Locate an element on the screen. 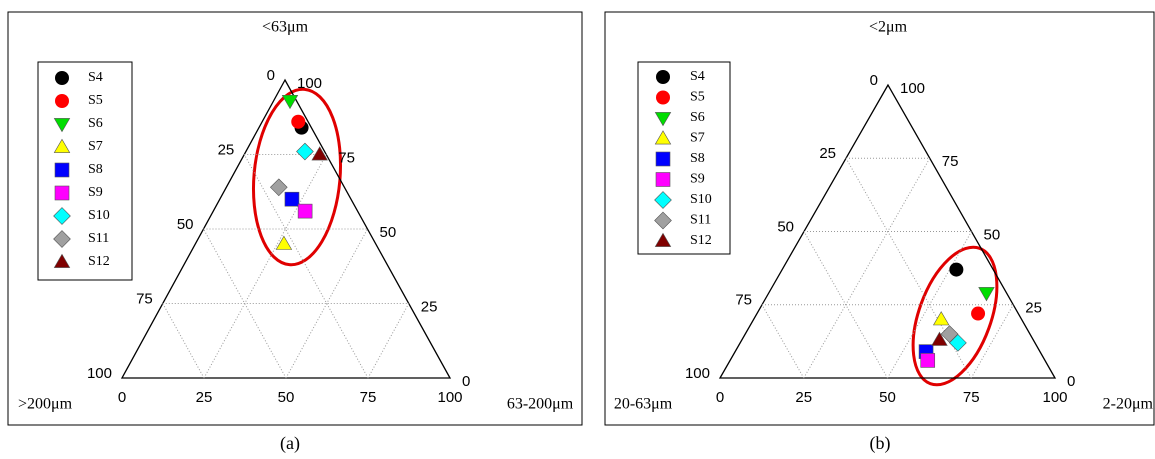  corner-label: <63μm is located at coordinates (285, 27).